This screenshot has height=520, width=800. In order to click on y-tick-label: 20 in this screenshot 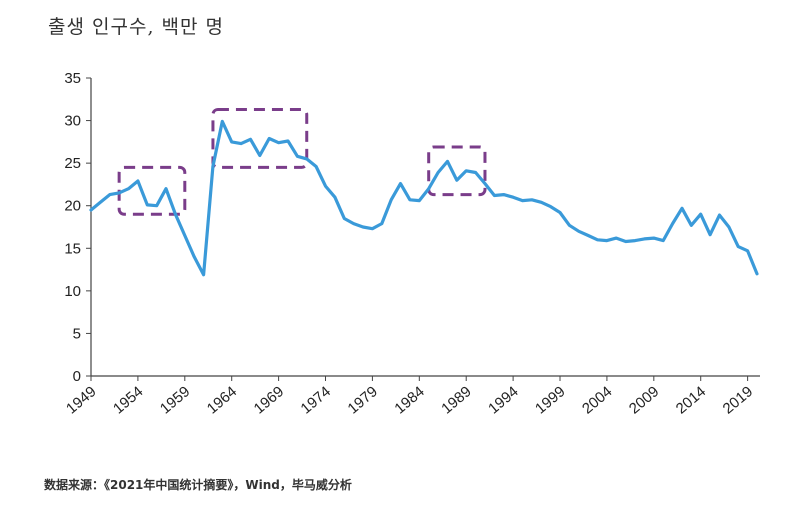, I will do `click(72, 206)`.